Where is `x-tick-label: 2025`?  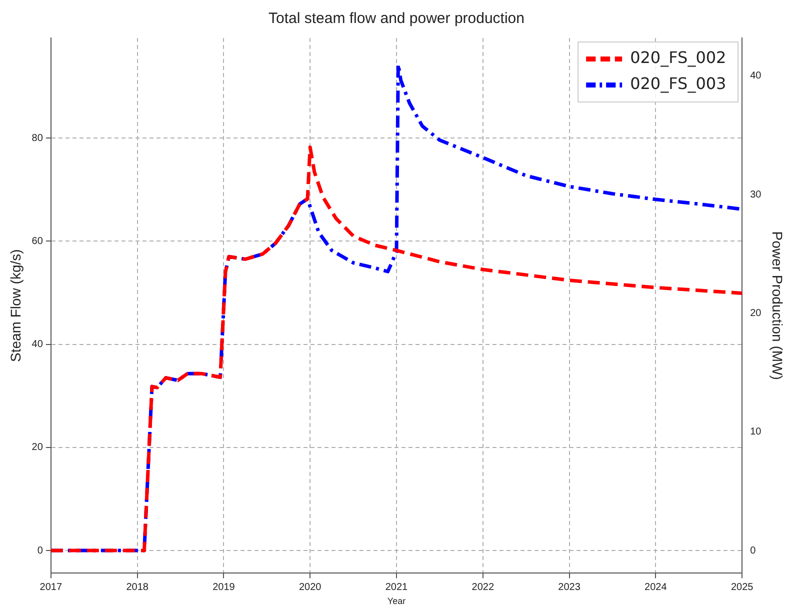 x-tick-label: 2025 is located at coordinates (742, 587).